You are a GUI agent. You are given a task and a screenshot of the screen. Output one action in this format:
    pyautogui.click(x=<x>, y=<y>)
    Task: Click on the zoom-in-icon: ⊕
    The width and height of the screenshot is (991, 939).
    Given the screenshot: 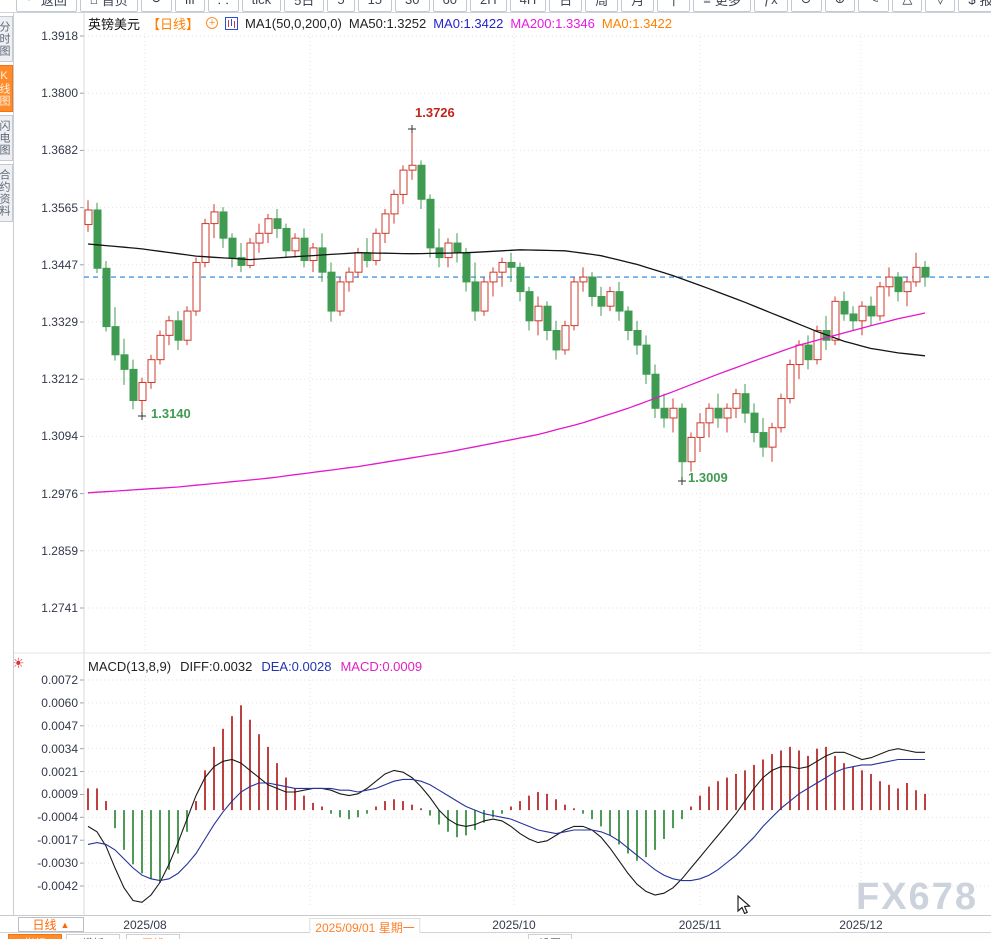 What is the action you would take?
    pyautogui.click(x=840, y=3)
    